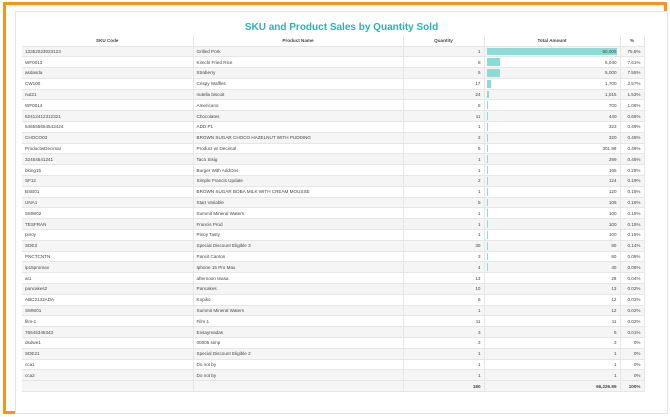  Describe the element at coordinates (632, 62) in the screenshot. I see `percent: 7.61%` at that location.